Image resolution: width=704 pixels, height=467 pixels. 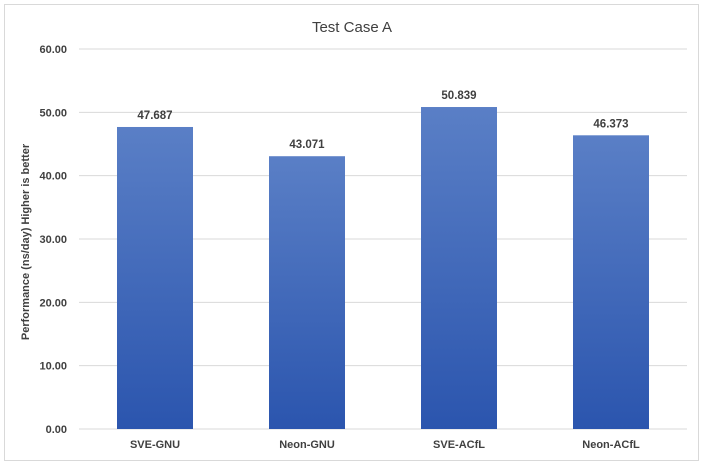 What do you see at coordinates (53, 303) in the screenshot?
I see `y-tick-label: 20.00` at bounding box center [53, 303].